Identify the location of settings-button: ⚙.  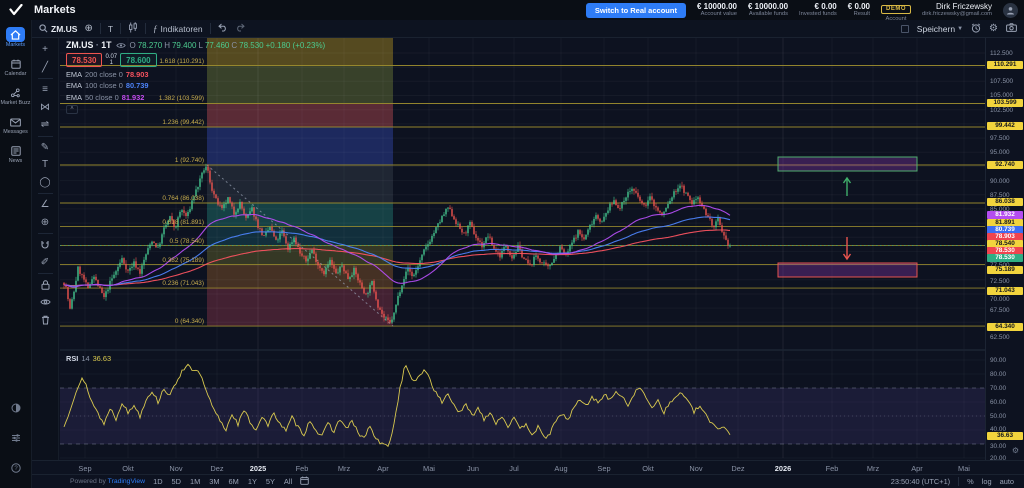
(993, 28).